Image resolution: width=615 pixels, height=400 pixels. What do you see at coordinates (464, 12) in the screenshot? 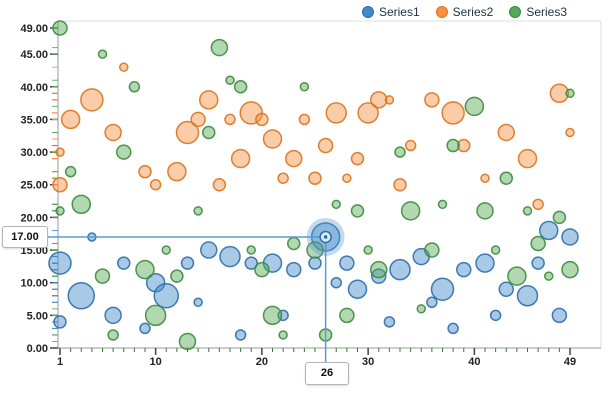
I see `legend-item-series2: Series2` at bounding box center [464, 12].